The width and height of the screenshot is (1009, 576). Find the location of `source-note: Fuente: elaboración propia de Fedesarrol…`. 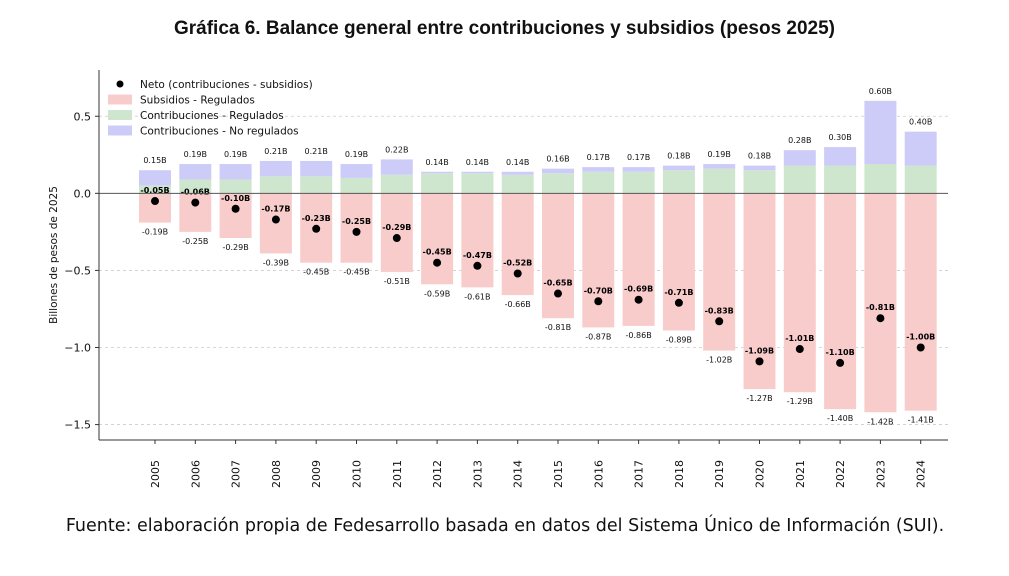

source-note: Fuente: elaboración propia de Fedesarrol… is located at coordinates (505, 526).